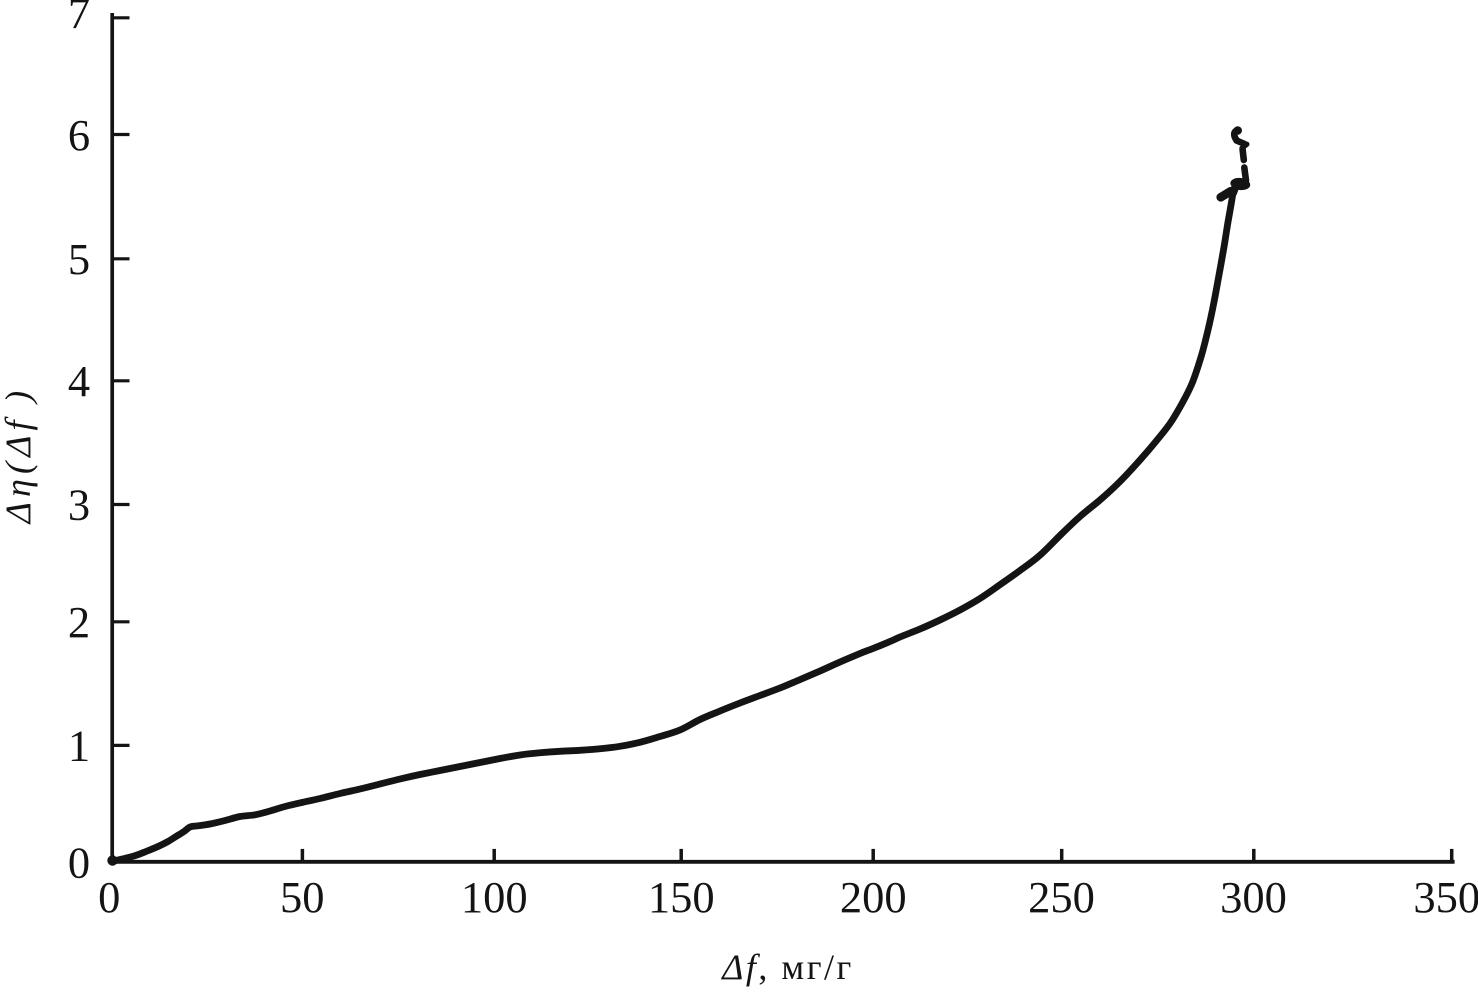 The image size is (1478, 1004). I want to click on svg-text: 250, so click(1061, 897).